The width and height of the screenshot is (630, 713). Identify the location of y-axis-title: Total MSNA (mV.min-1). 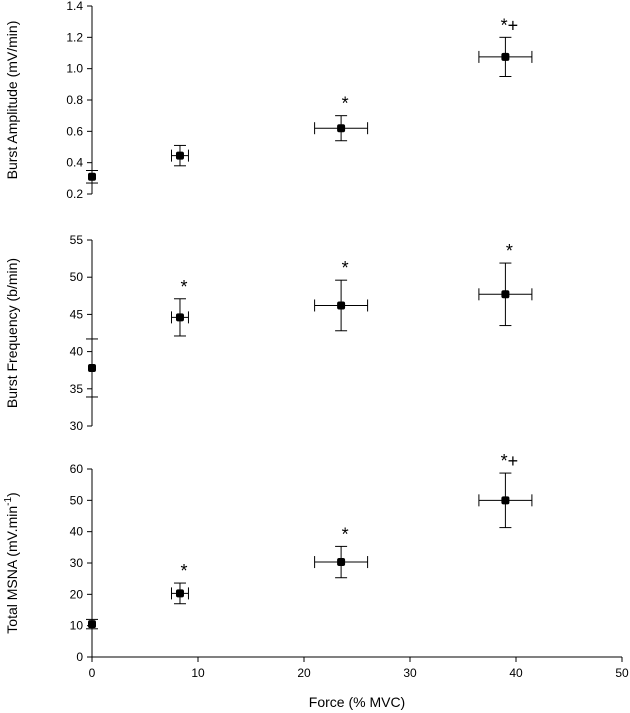
(11, 562).